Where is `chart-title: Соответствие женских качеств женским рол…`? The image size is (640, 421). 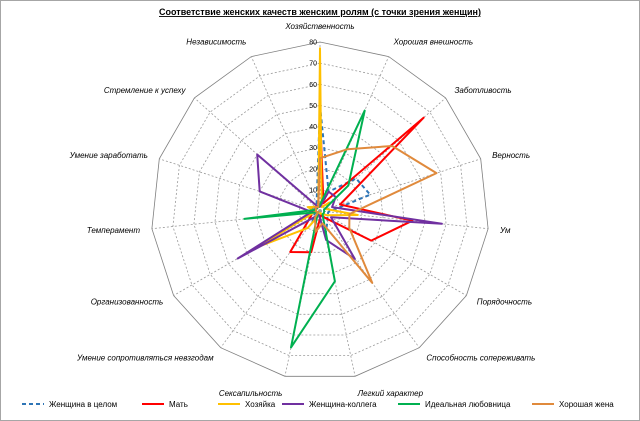
chart-title: Соответствие женских качеств женским рол… is located at coordinates (320, 12).